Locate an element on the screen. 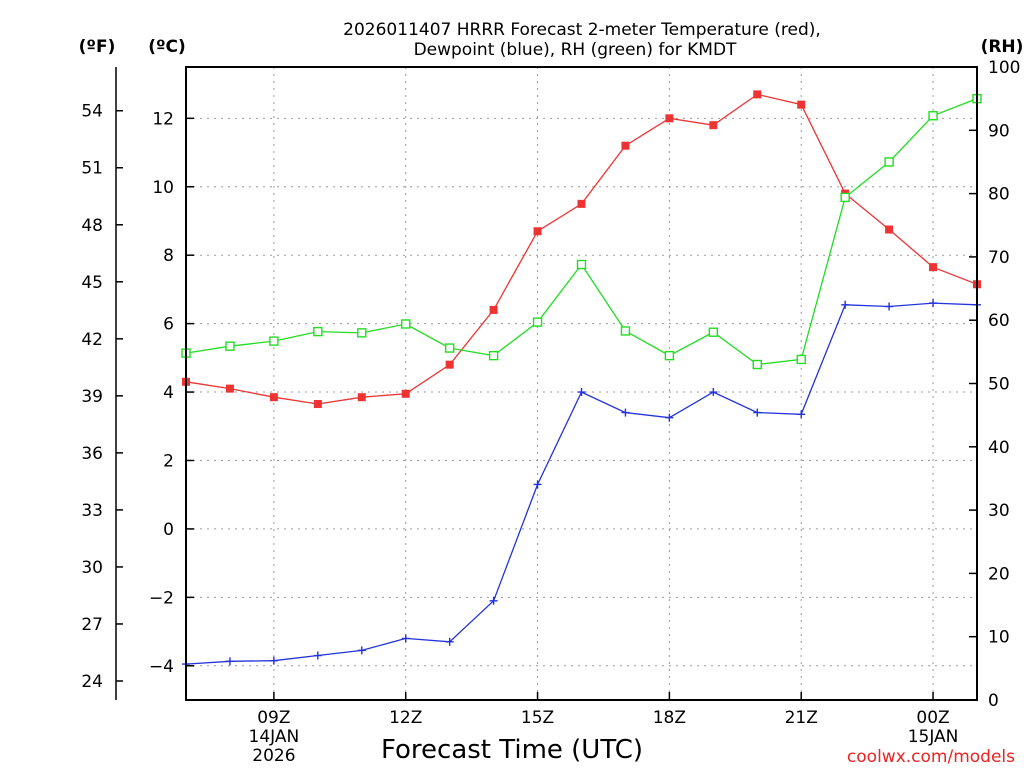 The width and height of the screenshot is (1024, 768). fahrenheit-tick-label: 42 is located at coordinates (92, 340).